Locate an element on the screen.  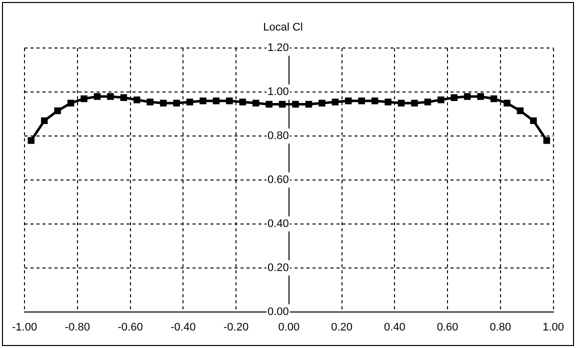
x-tick-label: 0.00 is located at coordinates (289, 327).